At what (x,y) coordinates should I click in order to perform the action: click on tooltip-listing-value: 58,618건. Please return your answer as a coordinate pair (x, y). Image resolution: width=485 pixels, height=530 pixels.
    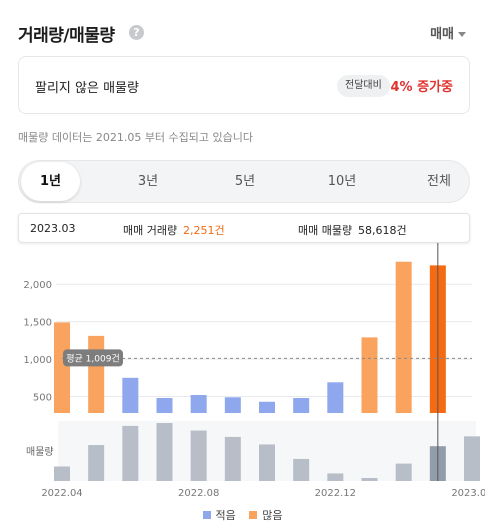
    Looking at the image, I should click on (382, 230).